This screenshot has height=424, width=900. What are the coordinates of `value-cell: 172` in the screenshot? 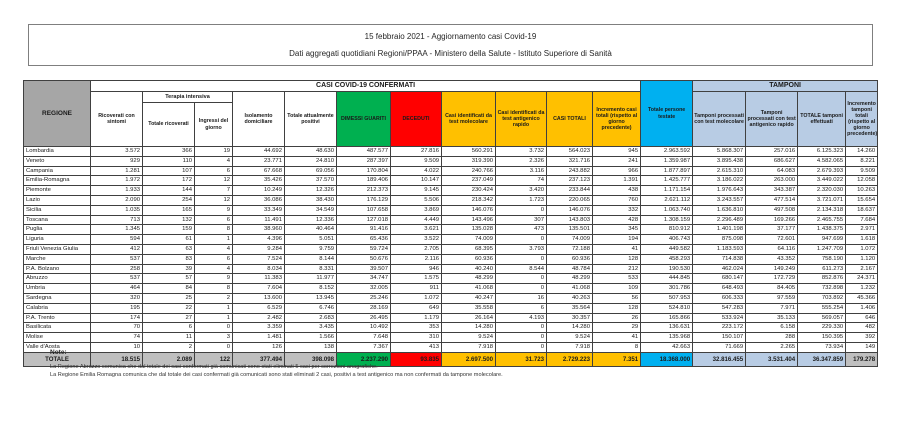 It's located at (168, 181).